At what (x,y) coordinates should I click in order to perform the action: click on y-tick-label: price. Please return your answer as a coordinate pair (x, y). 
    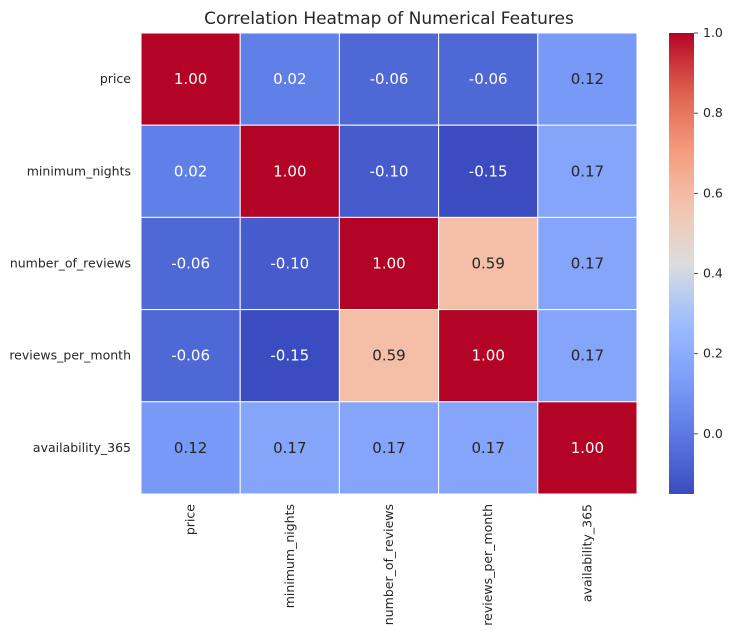
    Looking at the image, I should click on (115, 78).